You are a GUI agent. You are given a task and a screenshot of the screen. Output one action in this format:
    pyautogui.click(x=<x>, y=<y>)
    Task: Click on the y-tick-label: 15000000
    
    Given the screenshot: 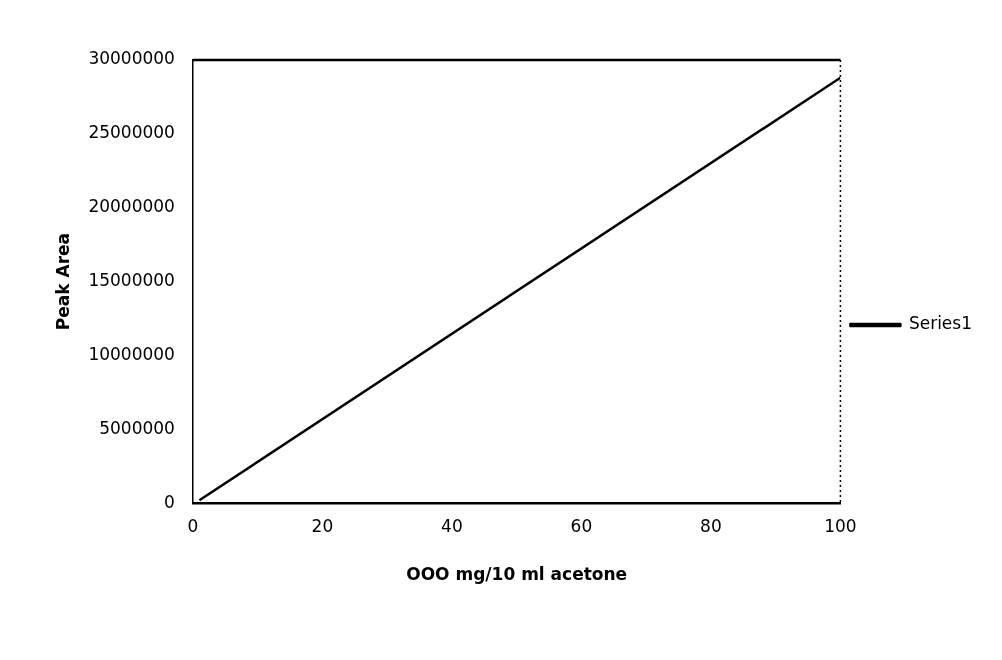 What is the action you would take?
    pyautogui.click(x=131, y=280)
    